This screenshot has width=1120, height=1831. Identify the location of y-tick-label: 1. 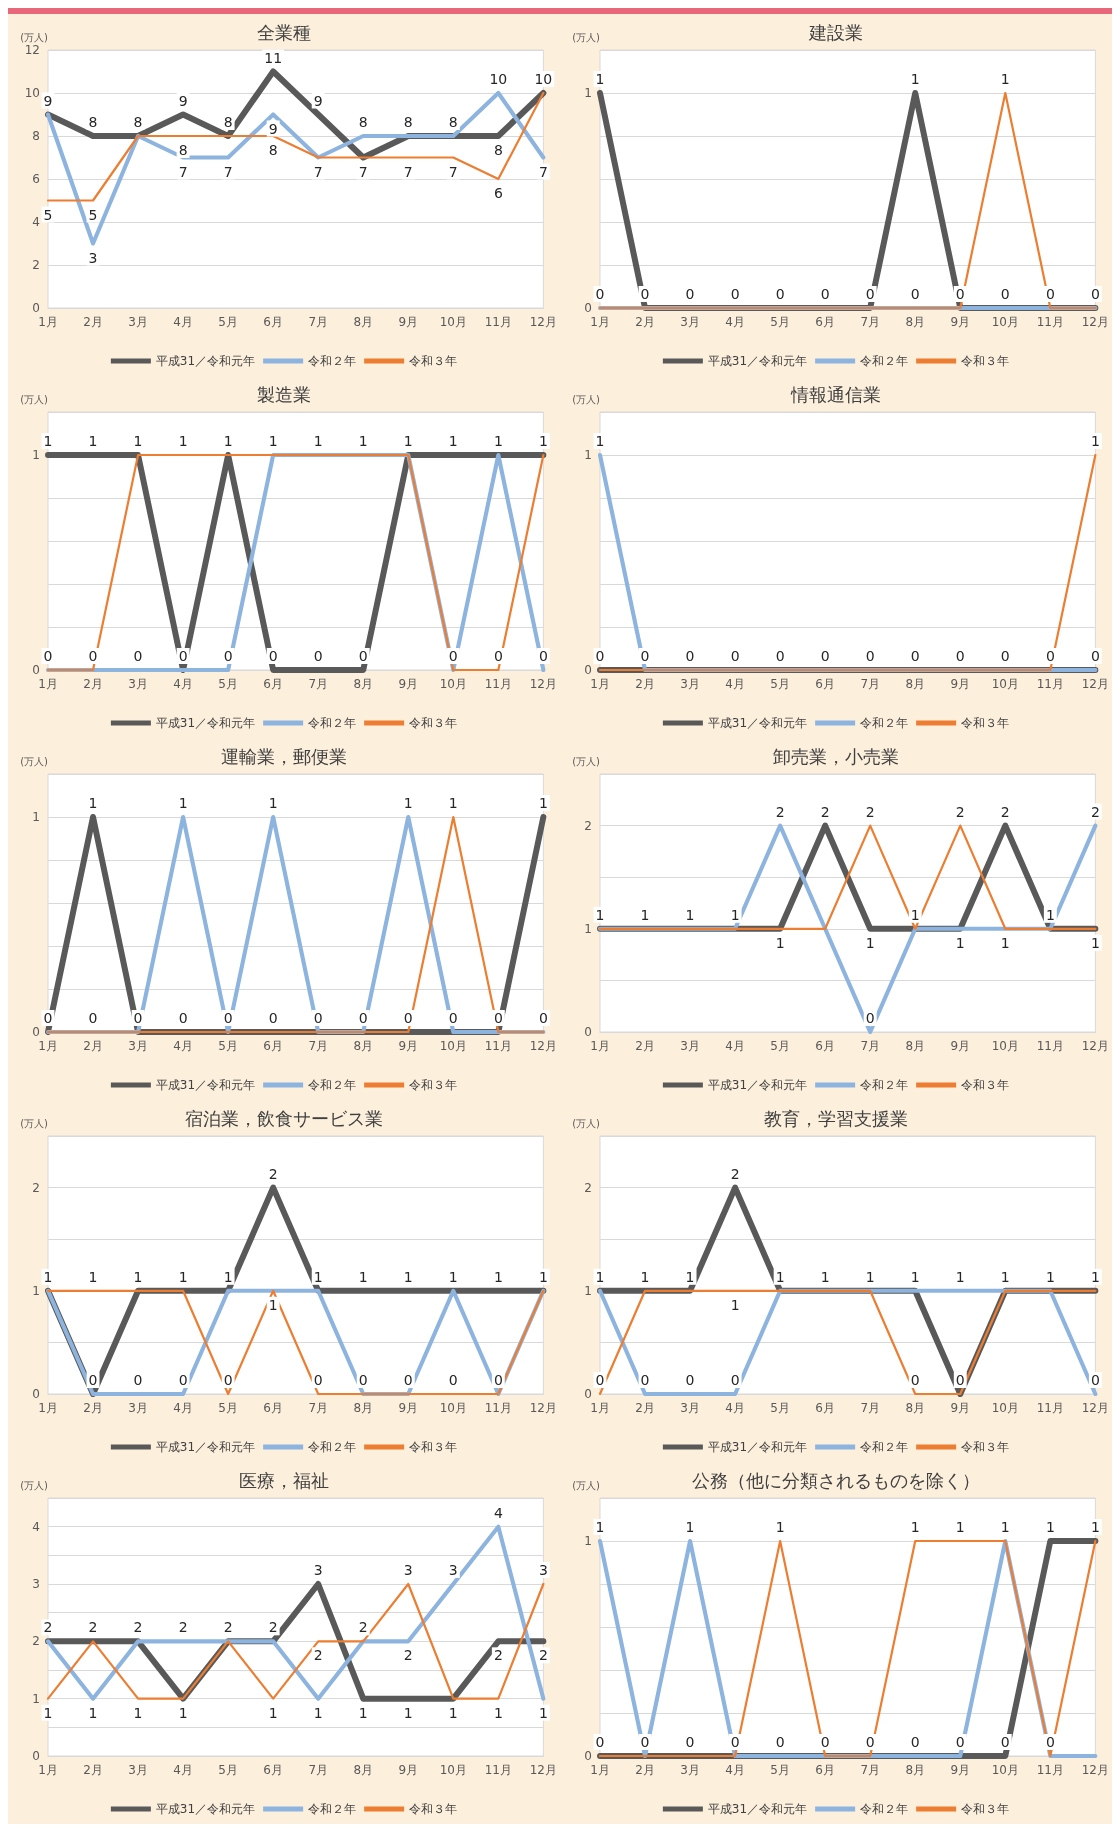
(588, 1290).